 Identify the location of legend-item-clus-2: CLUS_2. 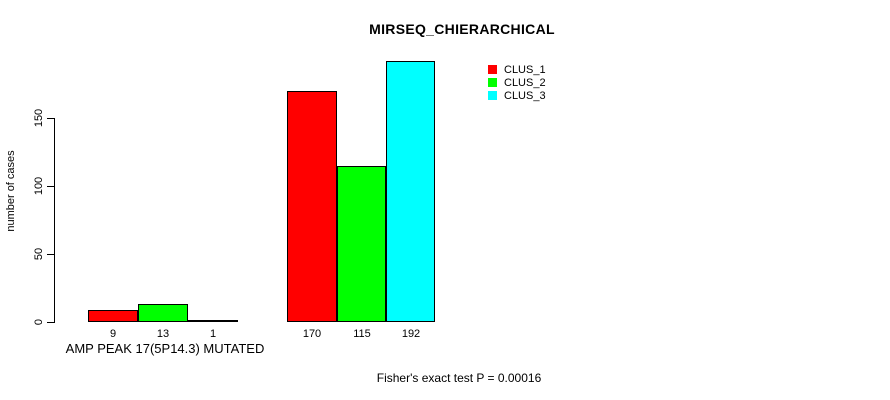
(517, 82).